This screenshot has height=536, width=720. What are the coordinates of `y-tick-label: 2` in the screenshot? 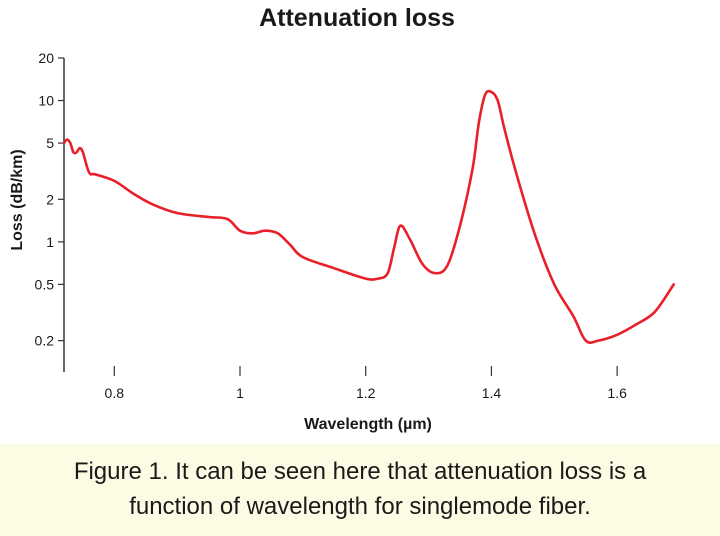 It's located at (50, 199).